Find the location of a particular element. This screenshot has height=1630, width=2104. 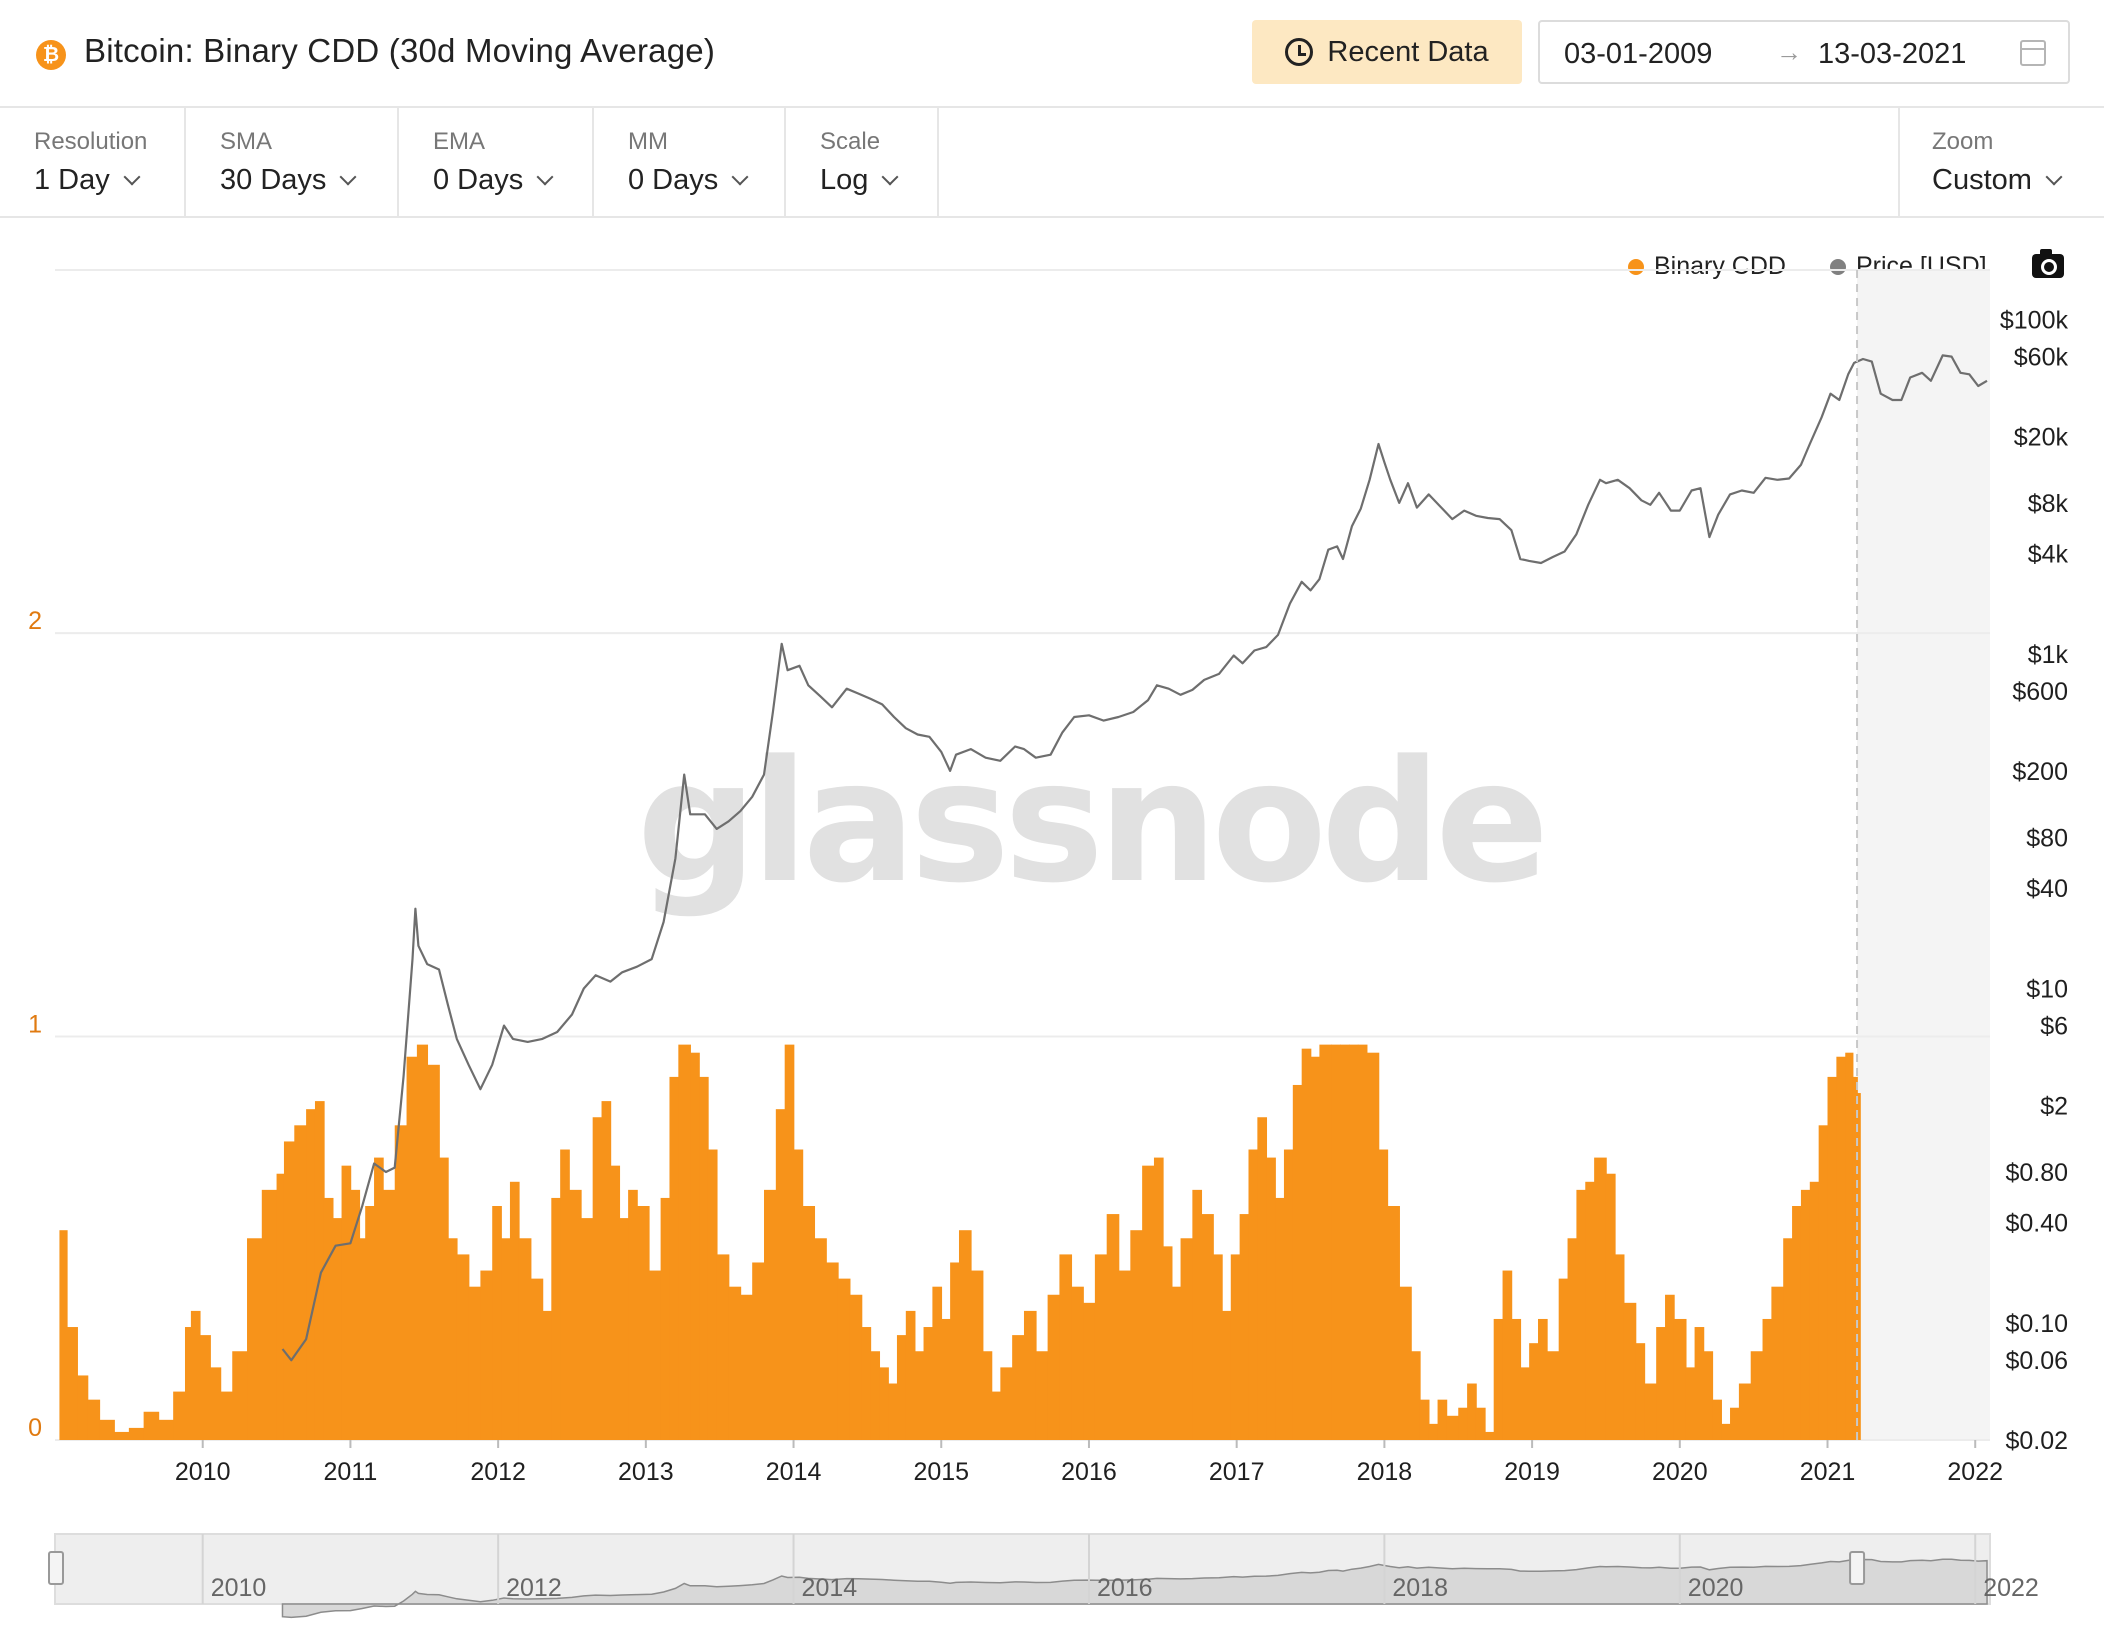

navigator-handle-left is located at coordinates (56, 1568).